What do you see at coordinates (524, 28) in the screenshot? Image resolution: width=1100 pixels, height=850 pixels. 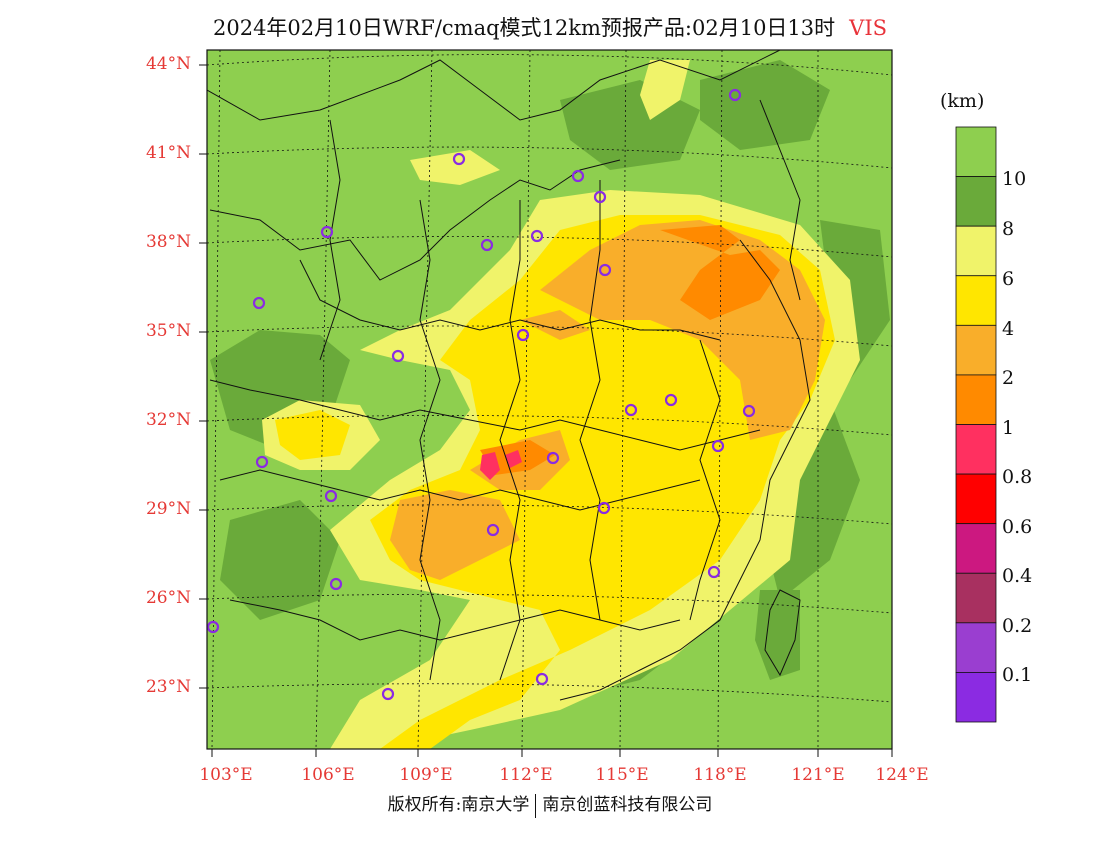 I see `map-title-main: 2024年02月10日WRF/cmaq模式12km预报产品:02月10日13时` at bounding box center [524, 28].